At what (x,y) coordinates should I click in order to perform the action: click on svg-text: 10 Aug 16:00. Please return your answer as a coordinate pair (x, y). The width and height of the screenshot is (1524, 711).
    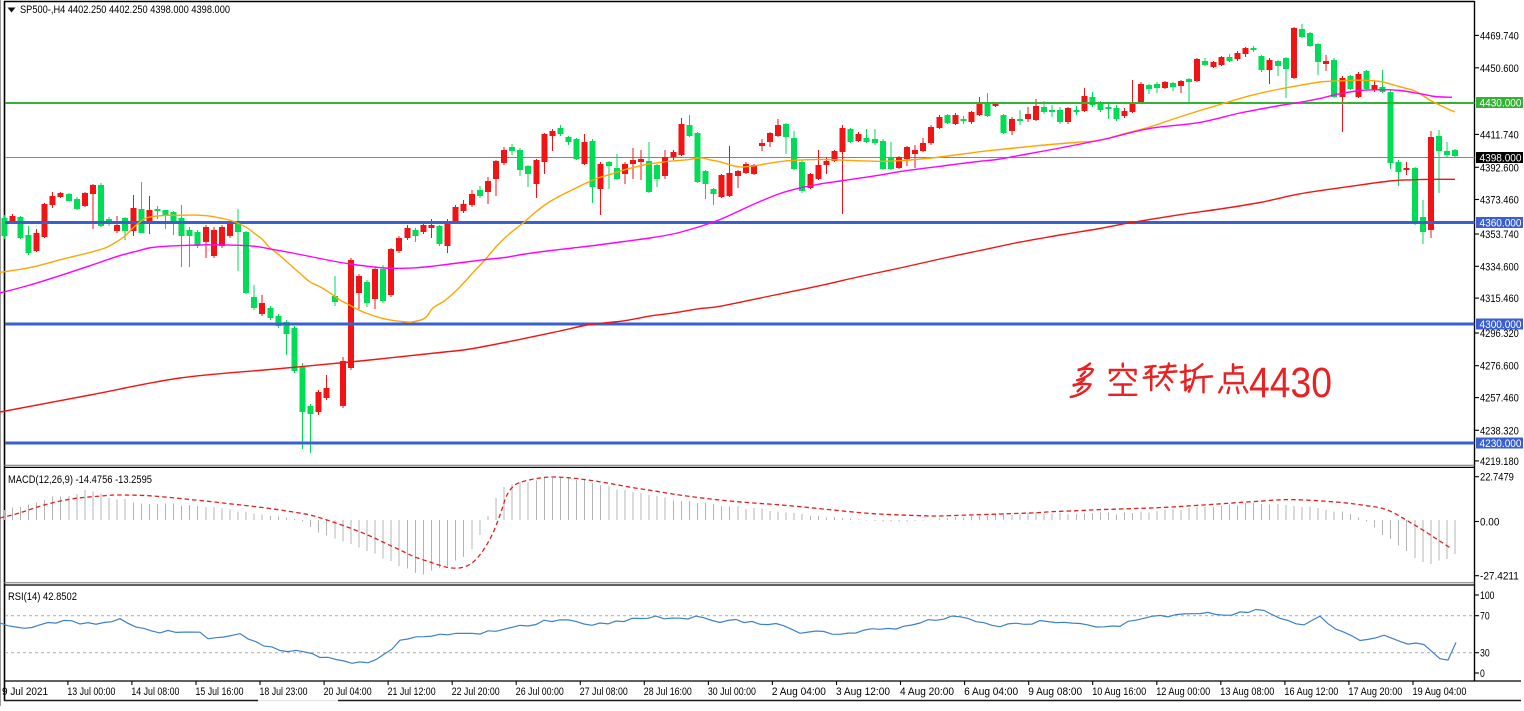
    Looking at the image, I should click on (1119, 692).